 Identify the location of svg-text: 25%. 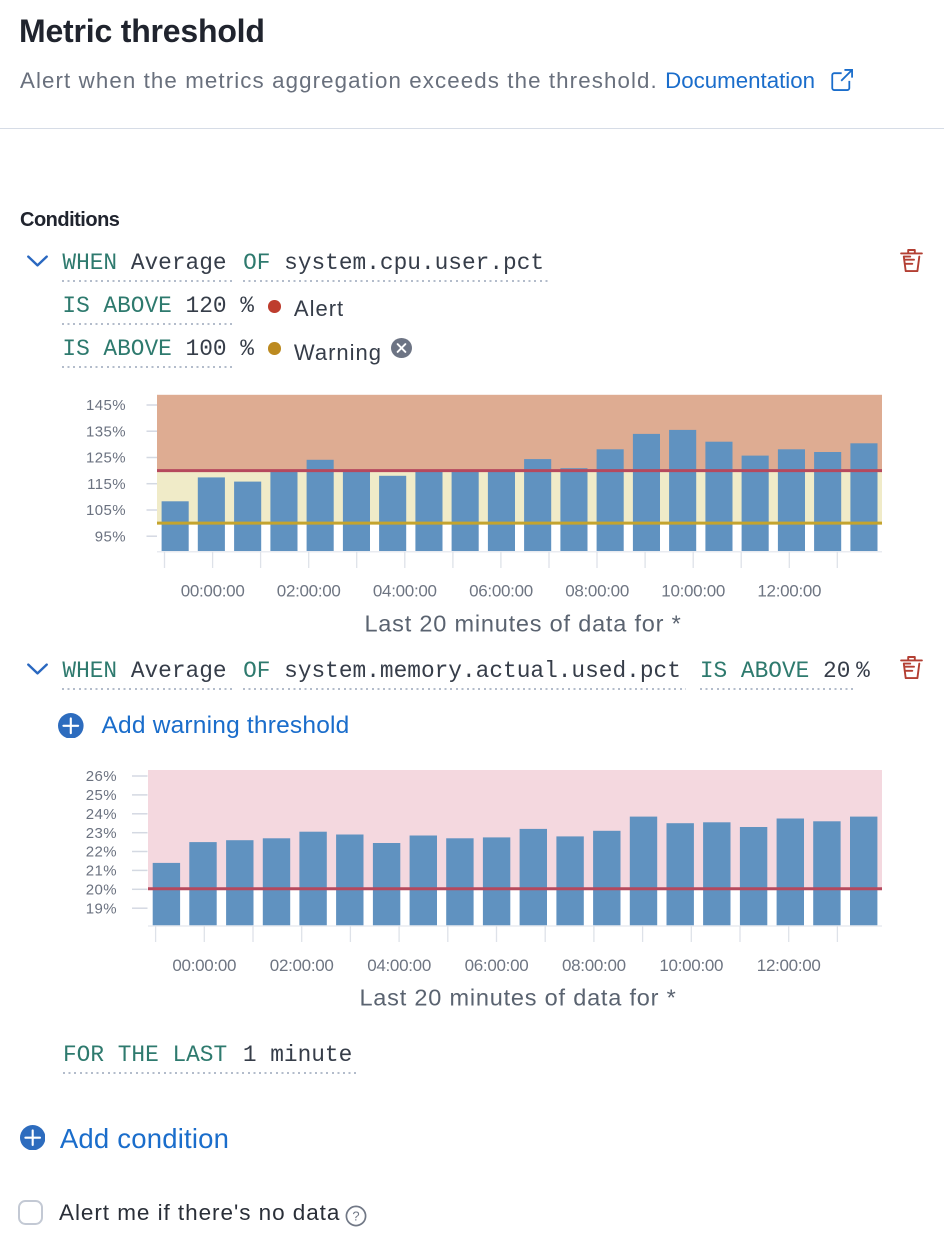
(101, 795).